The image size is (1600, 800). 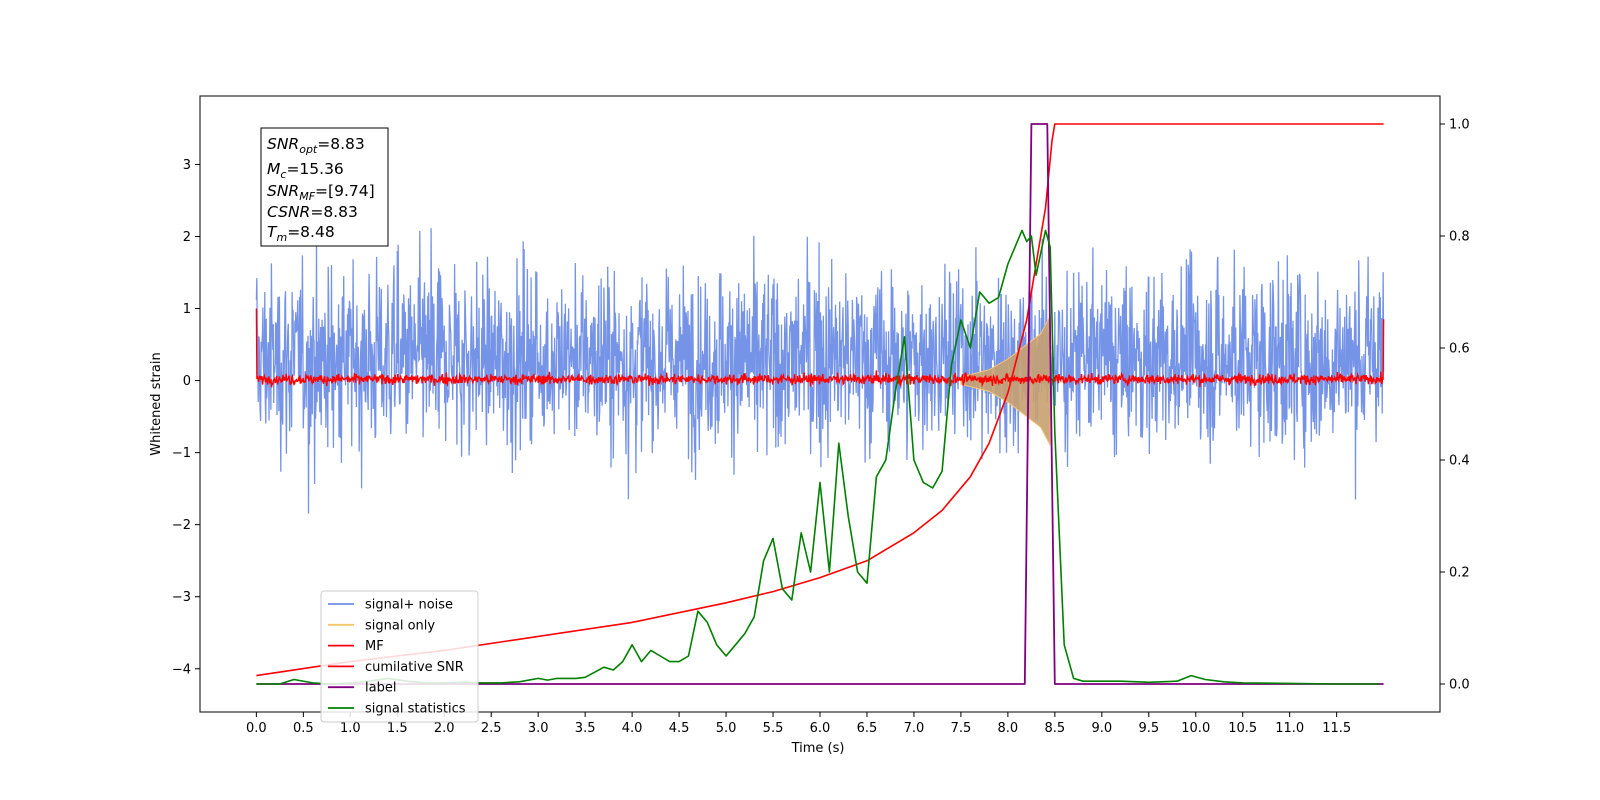 What do you see at coordinates (374, 646) in the screenshot?
I see `legend-label: MF` at bounding box center [374, 646].